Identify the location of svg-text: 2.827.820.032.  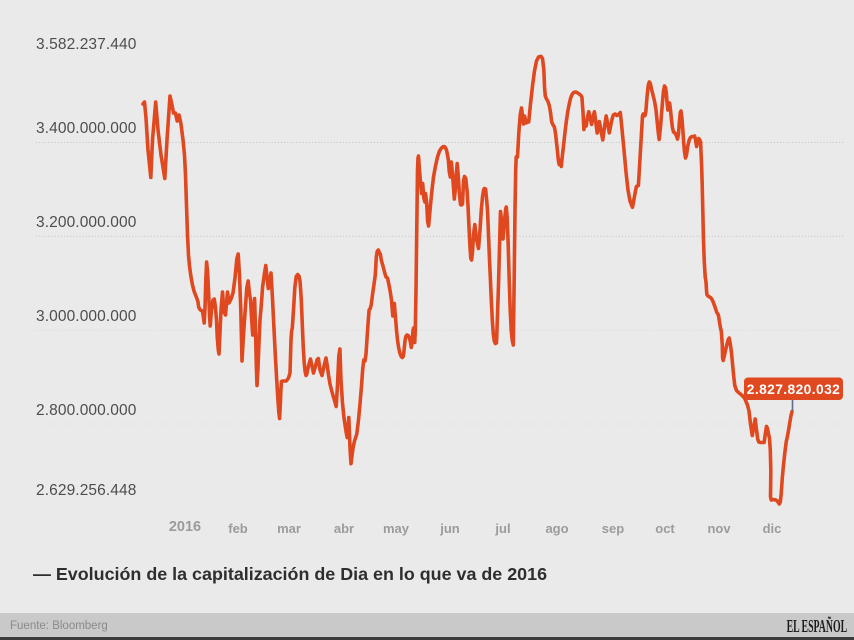
(793, 389).